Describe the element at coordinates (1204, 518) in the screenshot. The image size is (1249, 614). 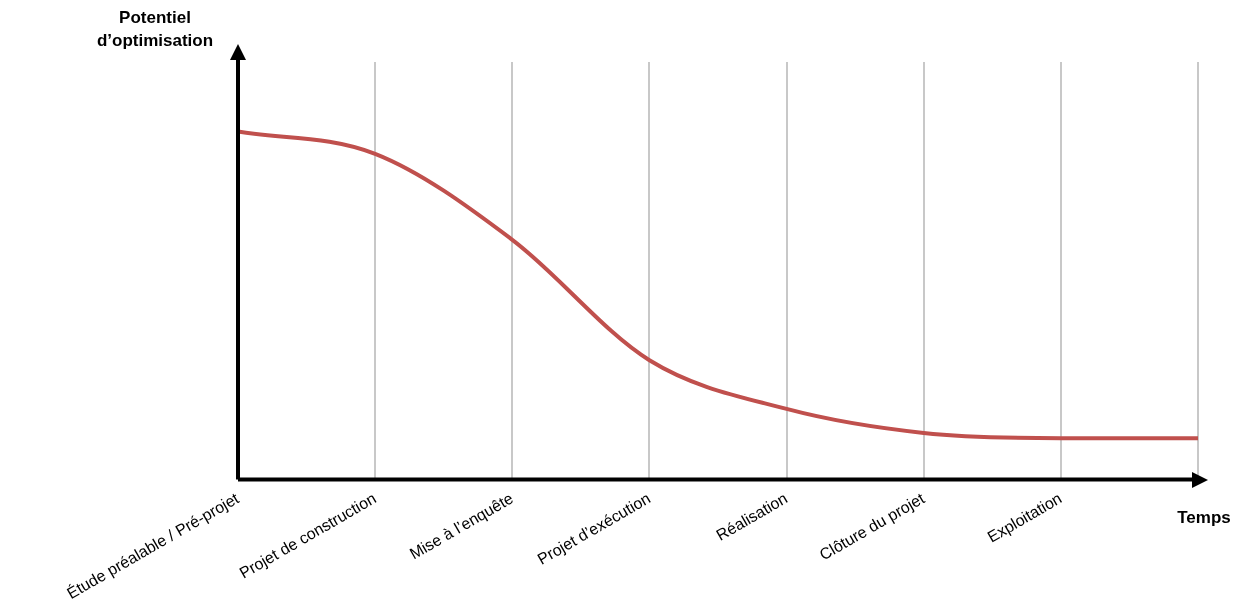
I see `x-axis-title: Temps` at that location.